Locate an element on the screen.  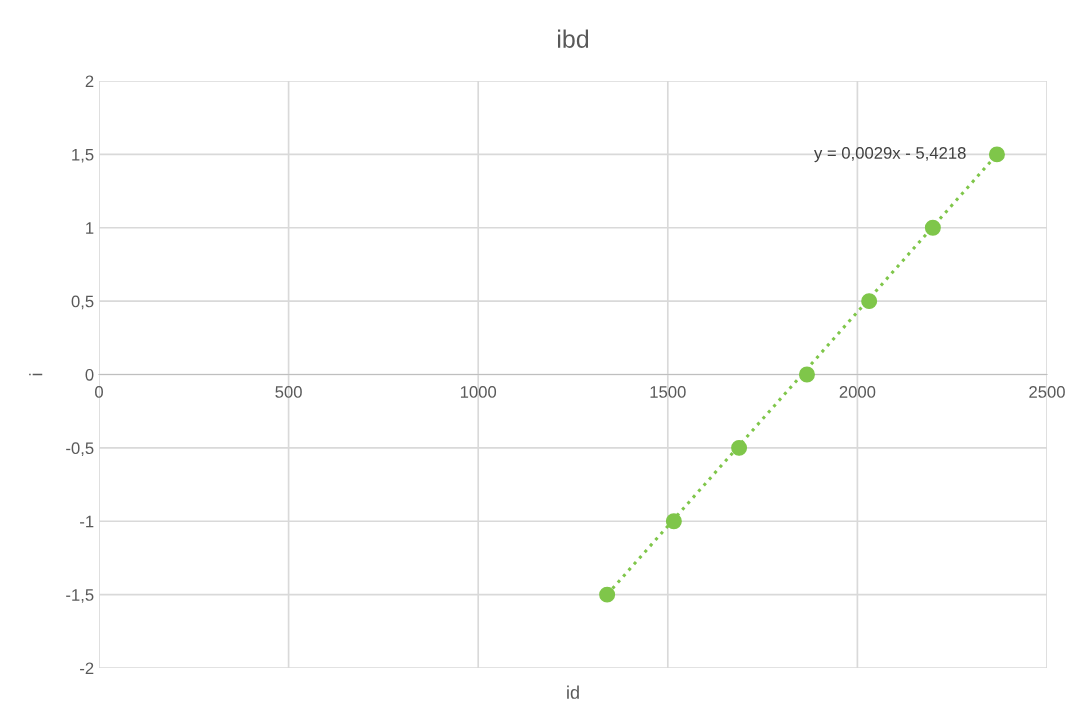
y-tick-label: 1,5 is located at coordinates (83, 155).